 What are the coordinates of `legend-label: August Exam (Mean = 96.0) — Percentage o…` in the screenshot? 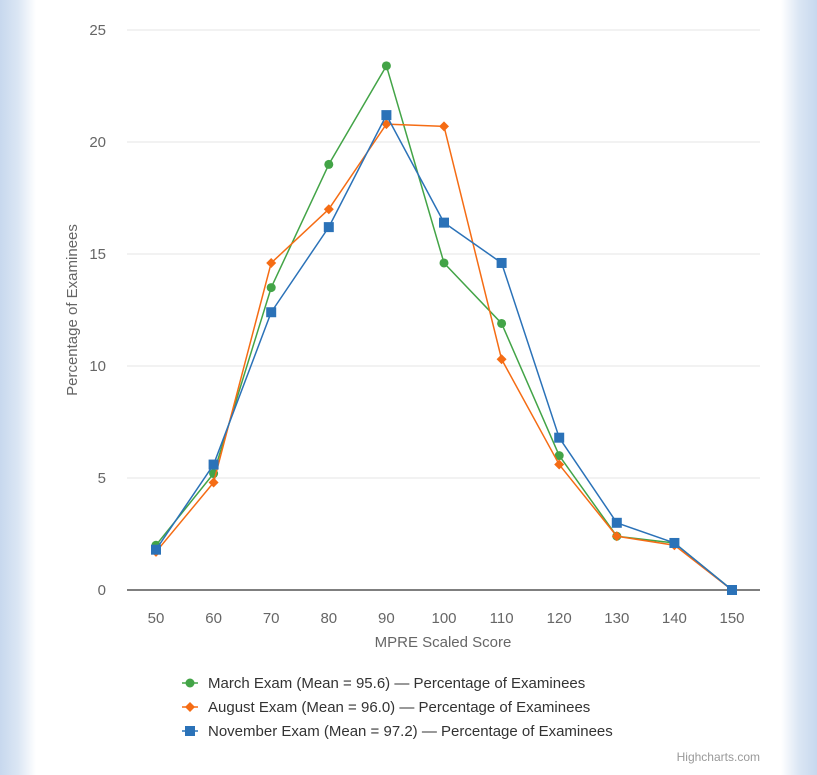 It's located at (399, 707).